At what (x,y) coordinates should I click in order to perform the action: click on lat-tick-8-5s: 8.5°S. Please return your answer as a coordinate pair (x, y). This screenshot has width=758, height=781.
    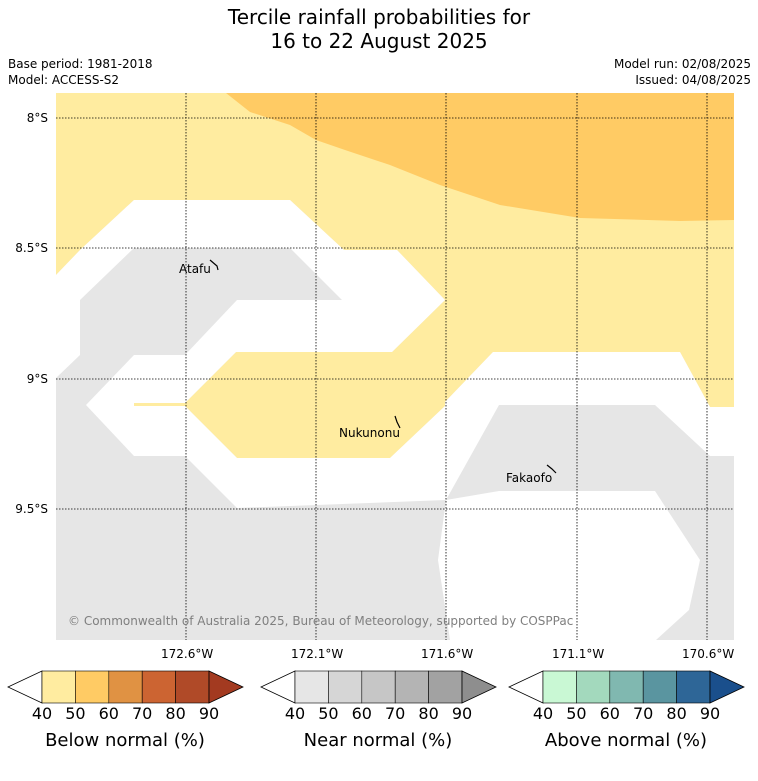
    Looking at the image, I should click on (31, 248).